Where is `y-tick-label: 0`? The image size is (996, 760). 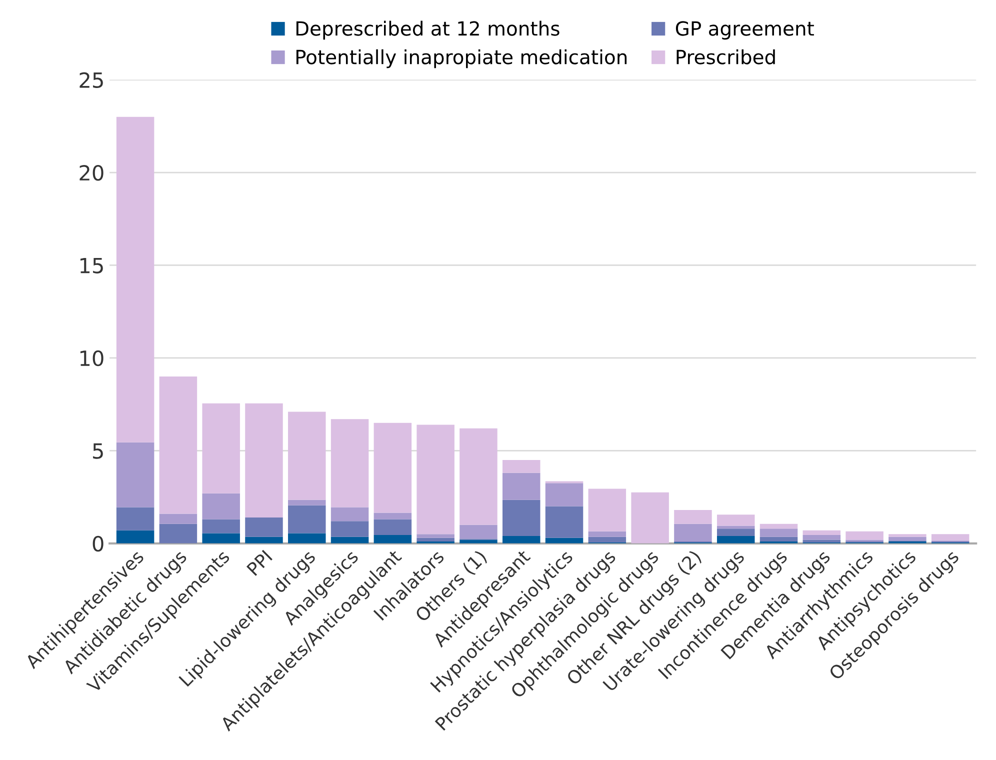
y-tick-label: 0 is located at coordinates (98, 544).